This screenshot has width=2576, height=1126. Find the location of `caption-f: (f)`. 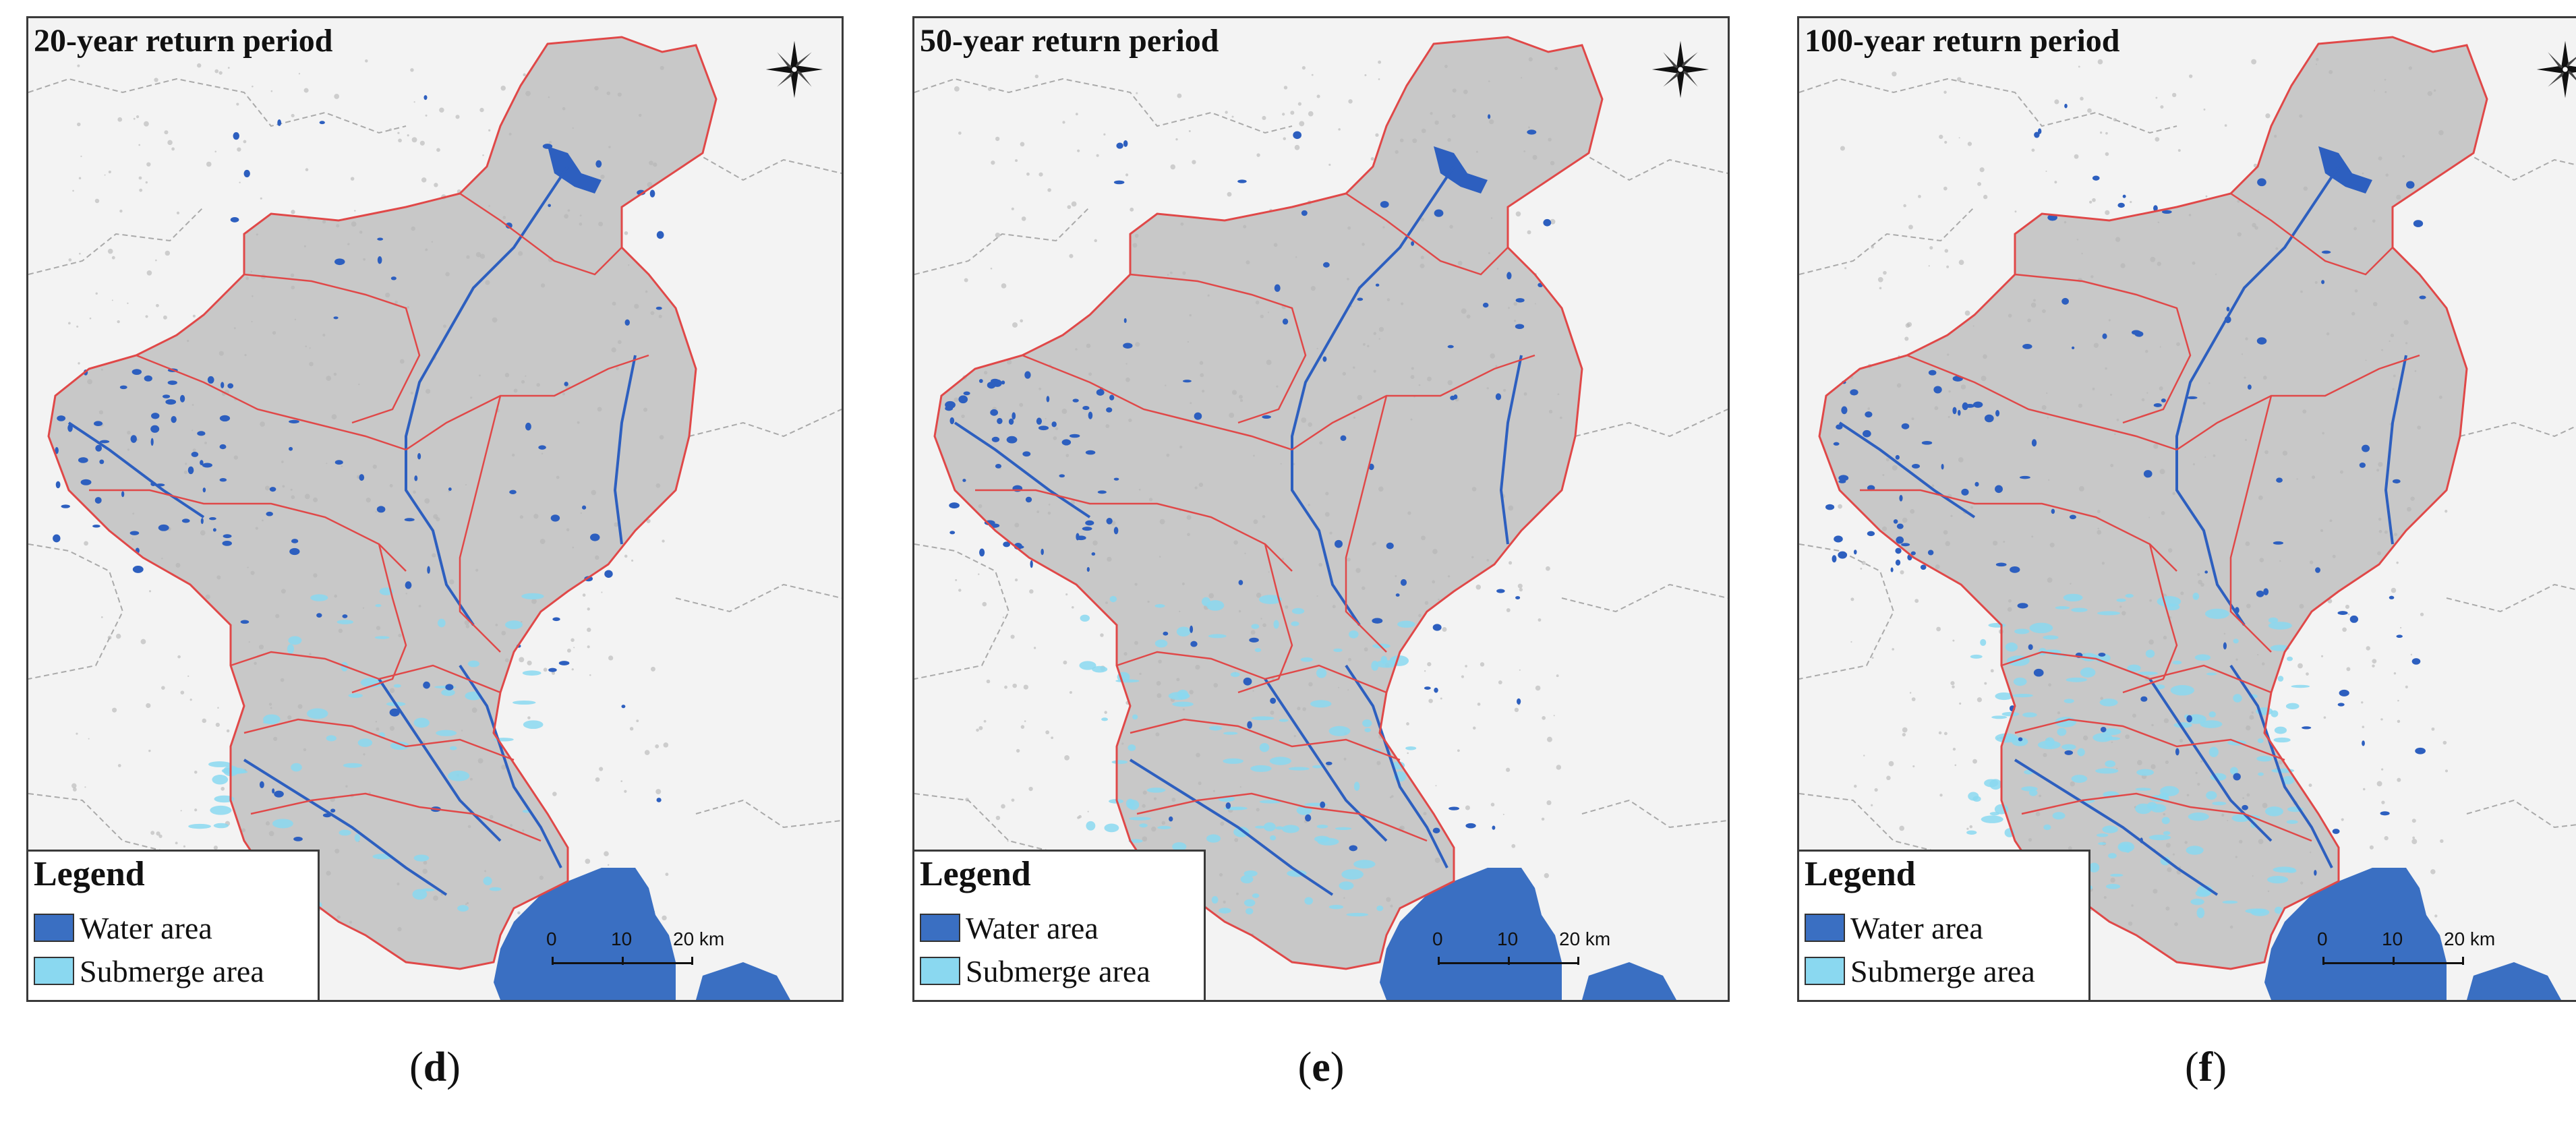

caption-f: (f) is located at coordinates (2205, 1068).